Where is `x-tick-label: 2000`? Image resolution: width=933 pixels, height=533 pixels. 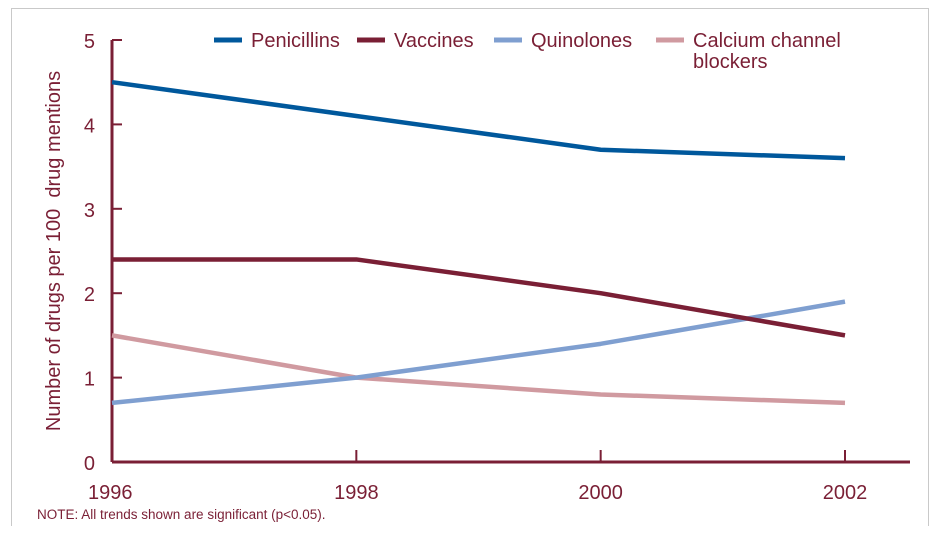 x-tick-label: 2000 is located at coordinates (600, 493).